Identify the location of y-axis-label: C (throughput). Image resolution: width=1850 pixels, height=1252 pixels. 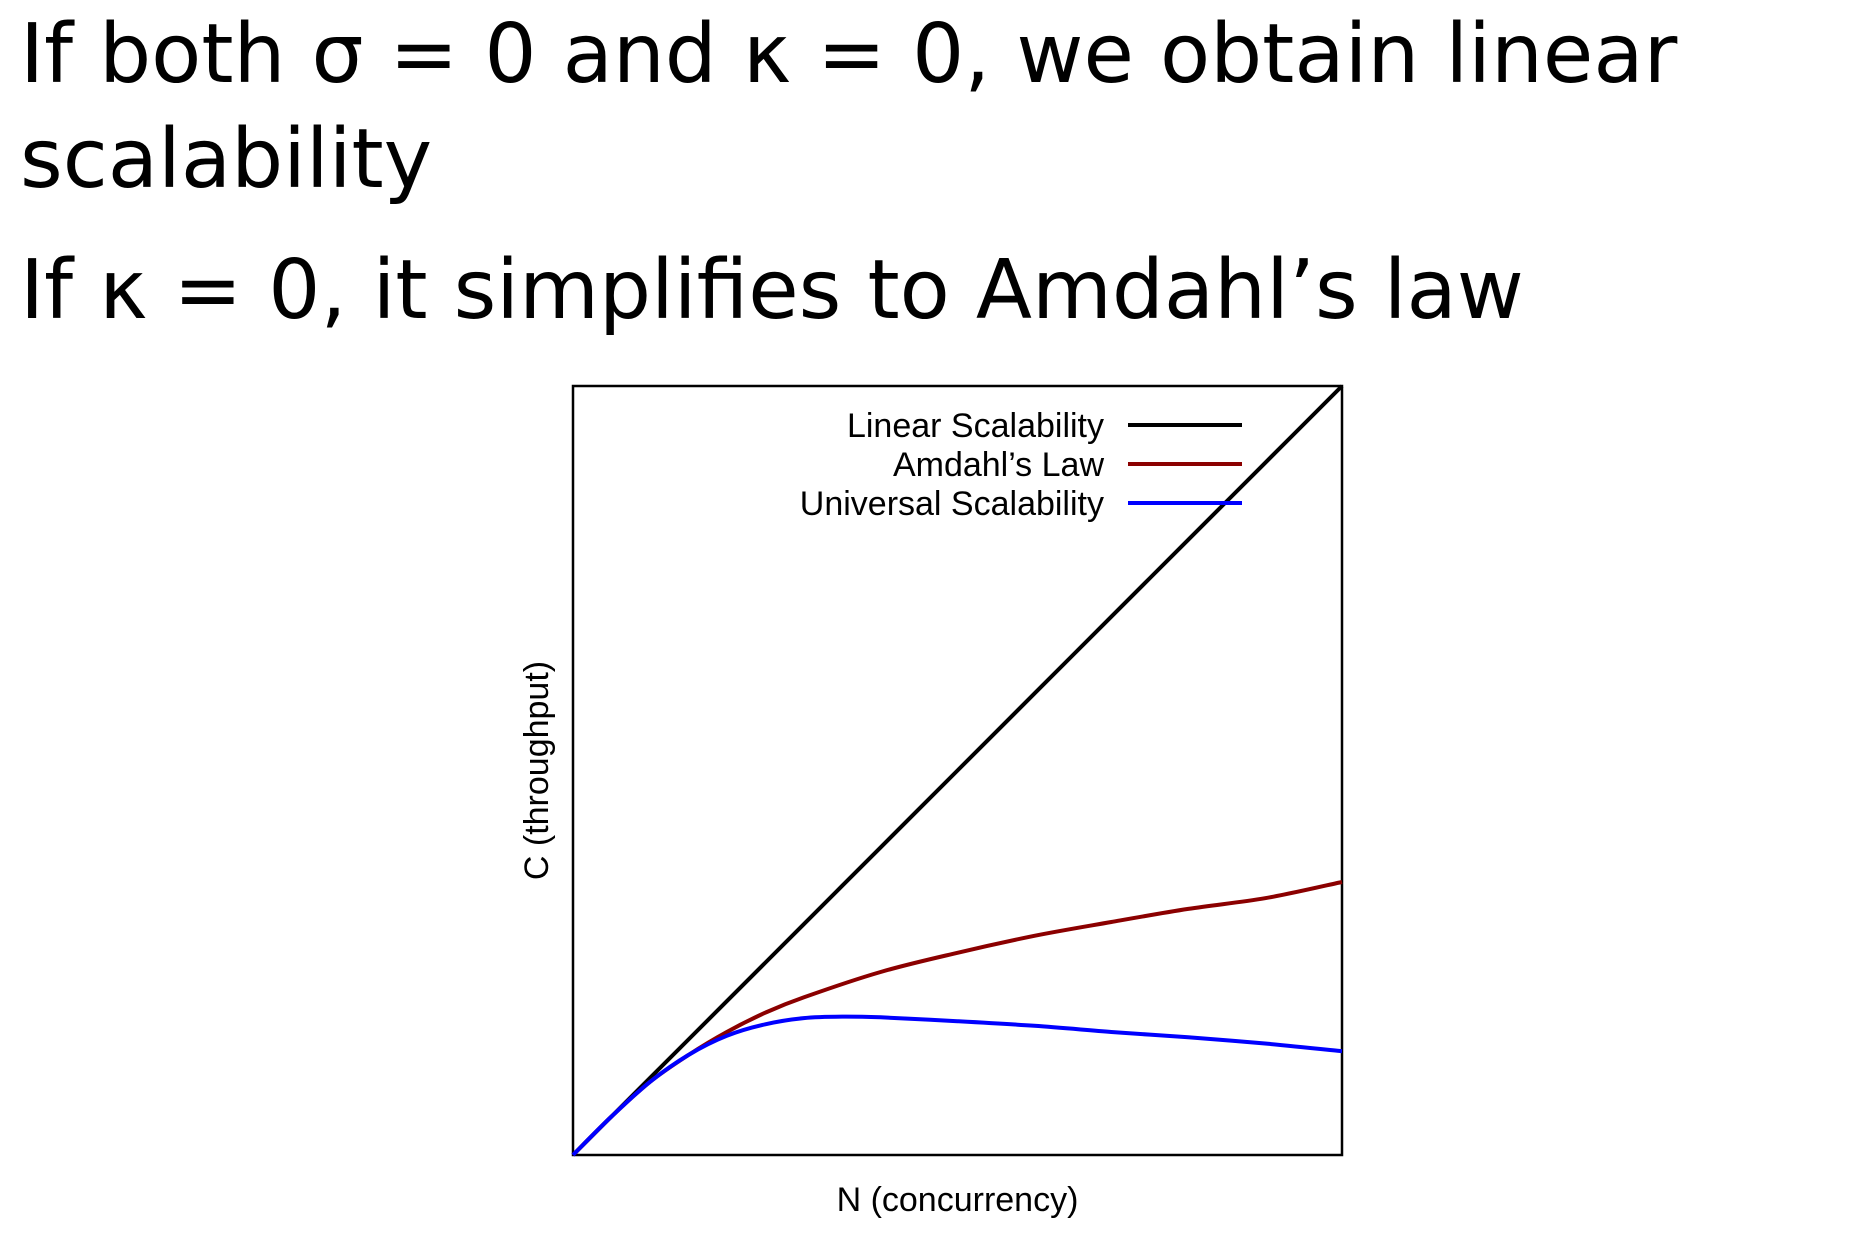
(537, 770).